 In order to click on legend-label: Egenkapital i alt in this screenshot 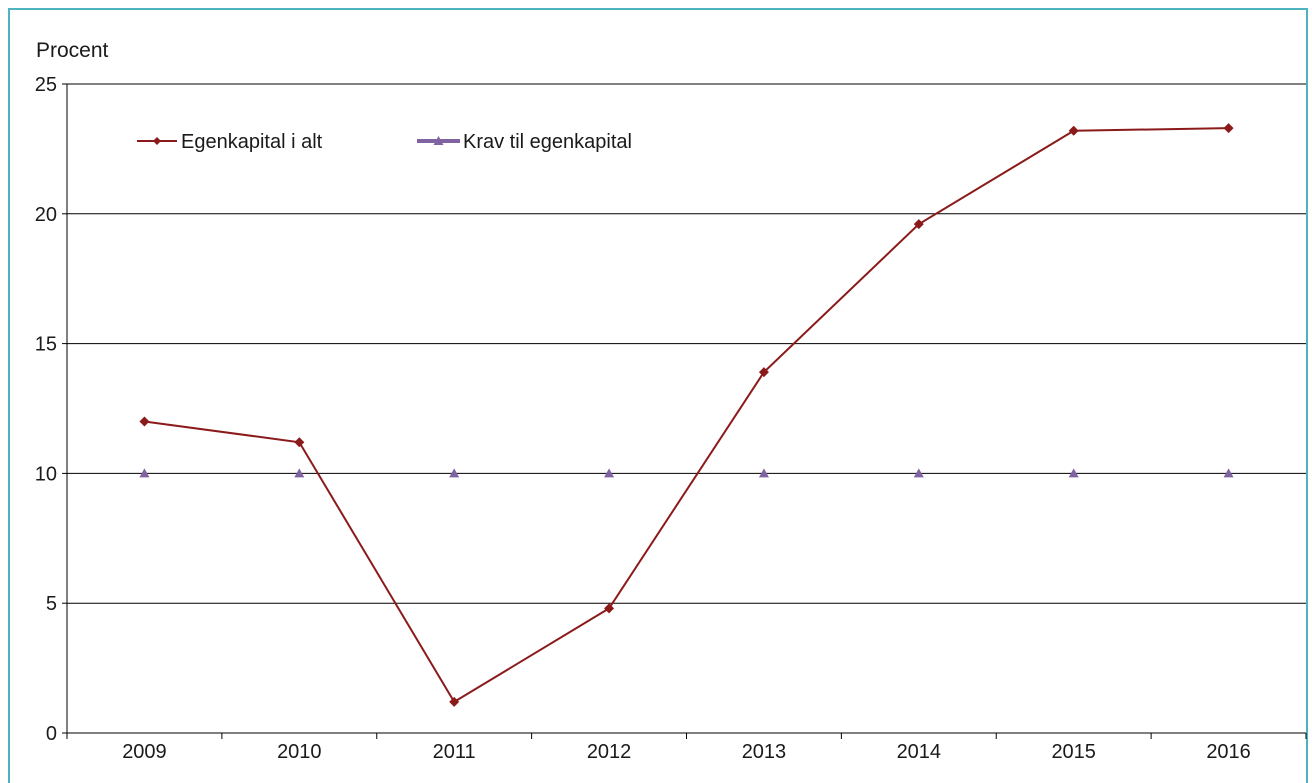, I will do `click(252, 142)`.